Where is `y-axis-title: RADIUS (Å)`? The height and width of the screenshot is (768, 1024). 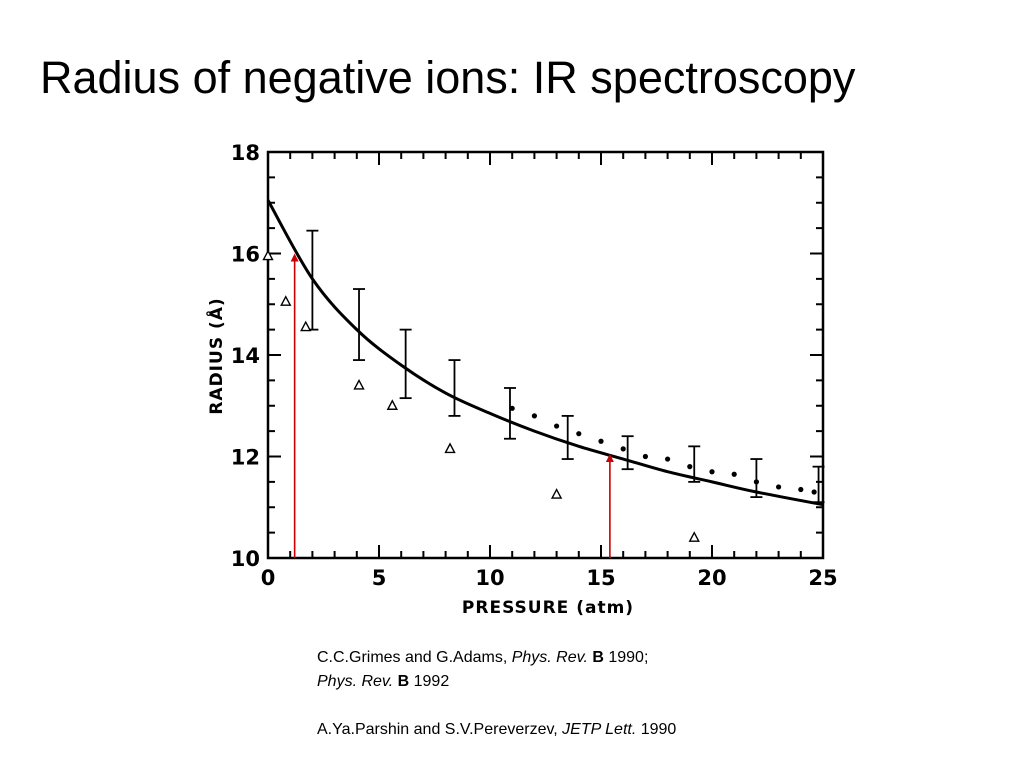
y-axis-title: RADIUS (Å) is located at coordinates (215, 355).